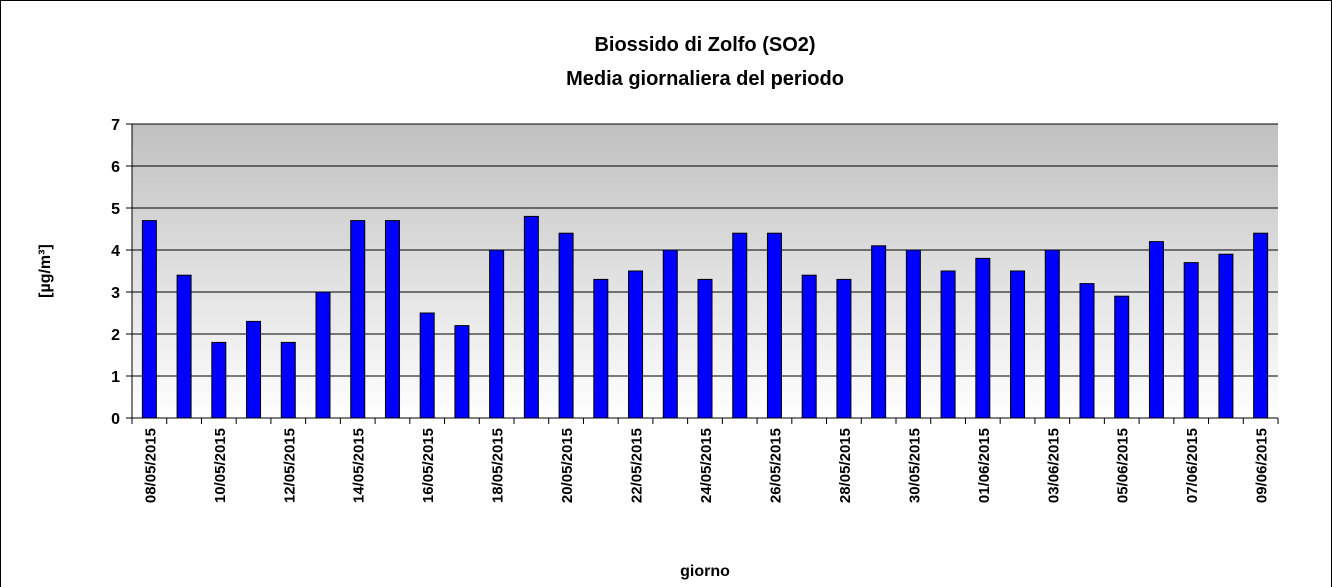  Describe the element at coordinates (1192, 465) in the screenshot. I see `x-tick-label: 07/06/2015` at that location.